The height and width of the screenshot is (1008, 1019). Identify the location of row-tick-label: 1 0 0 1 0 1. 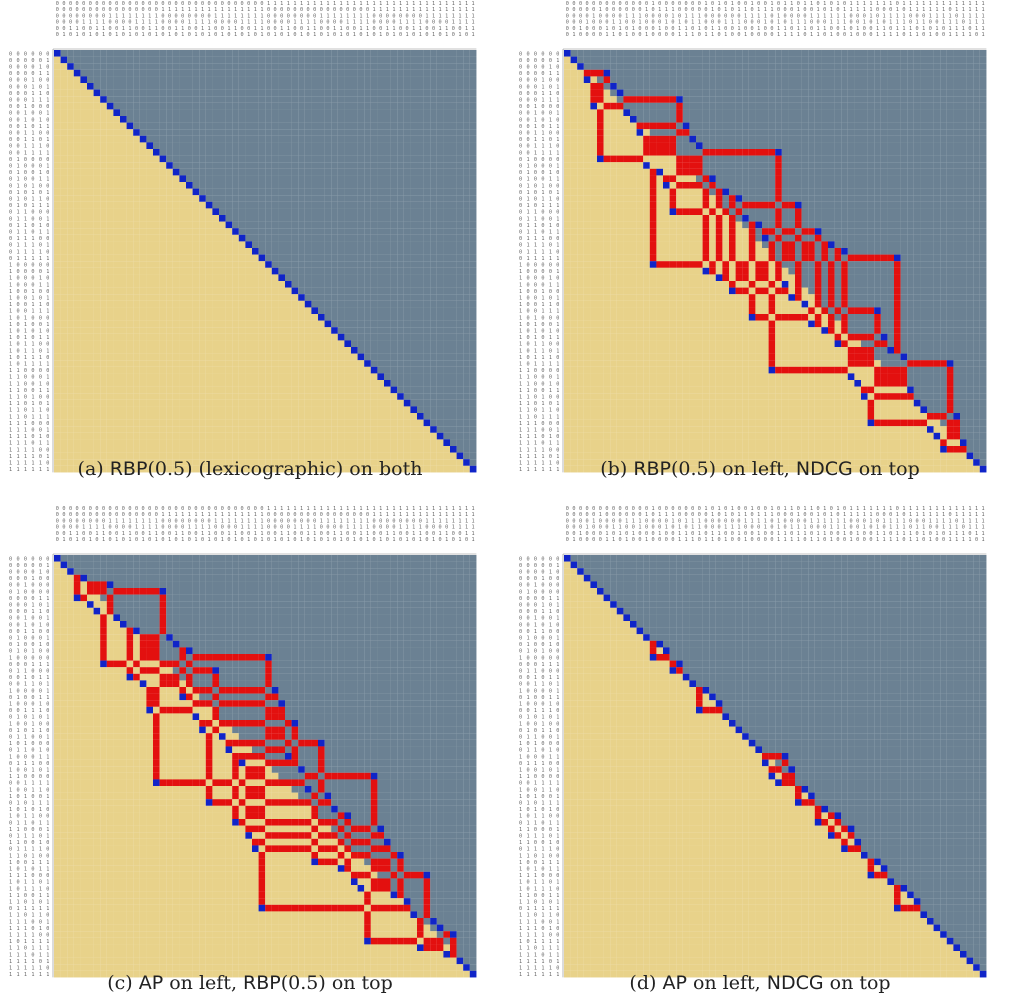
(29, 298).